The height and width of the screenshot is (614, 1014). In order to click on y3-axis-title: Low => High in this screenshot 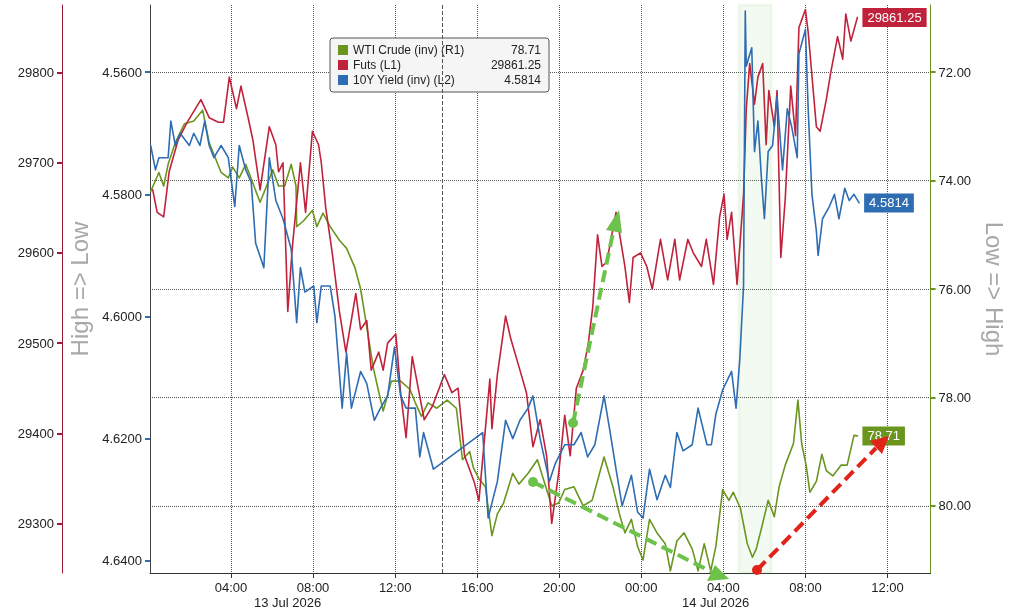, I will do `click(994, 289)`.